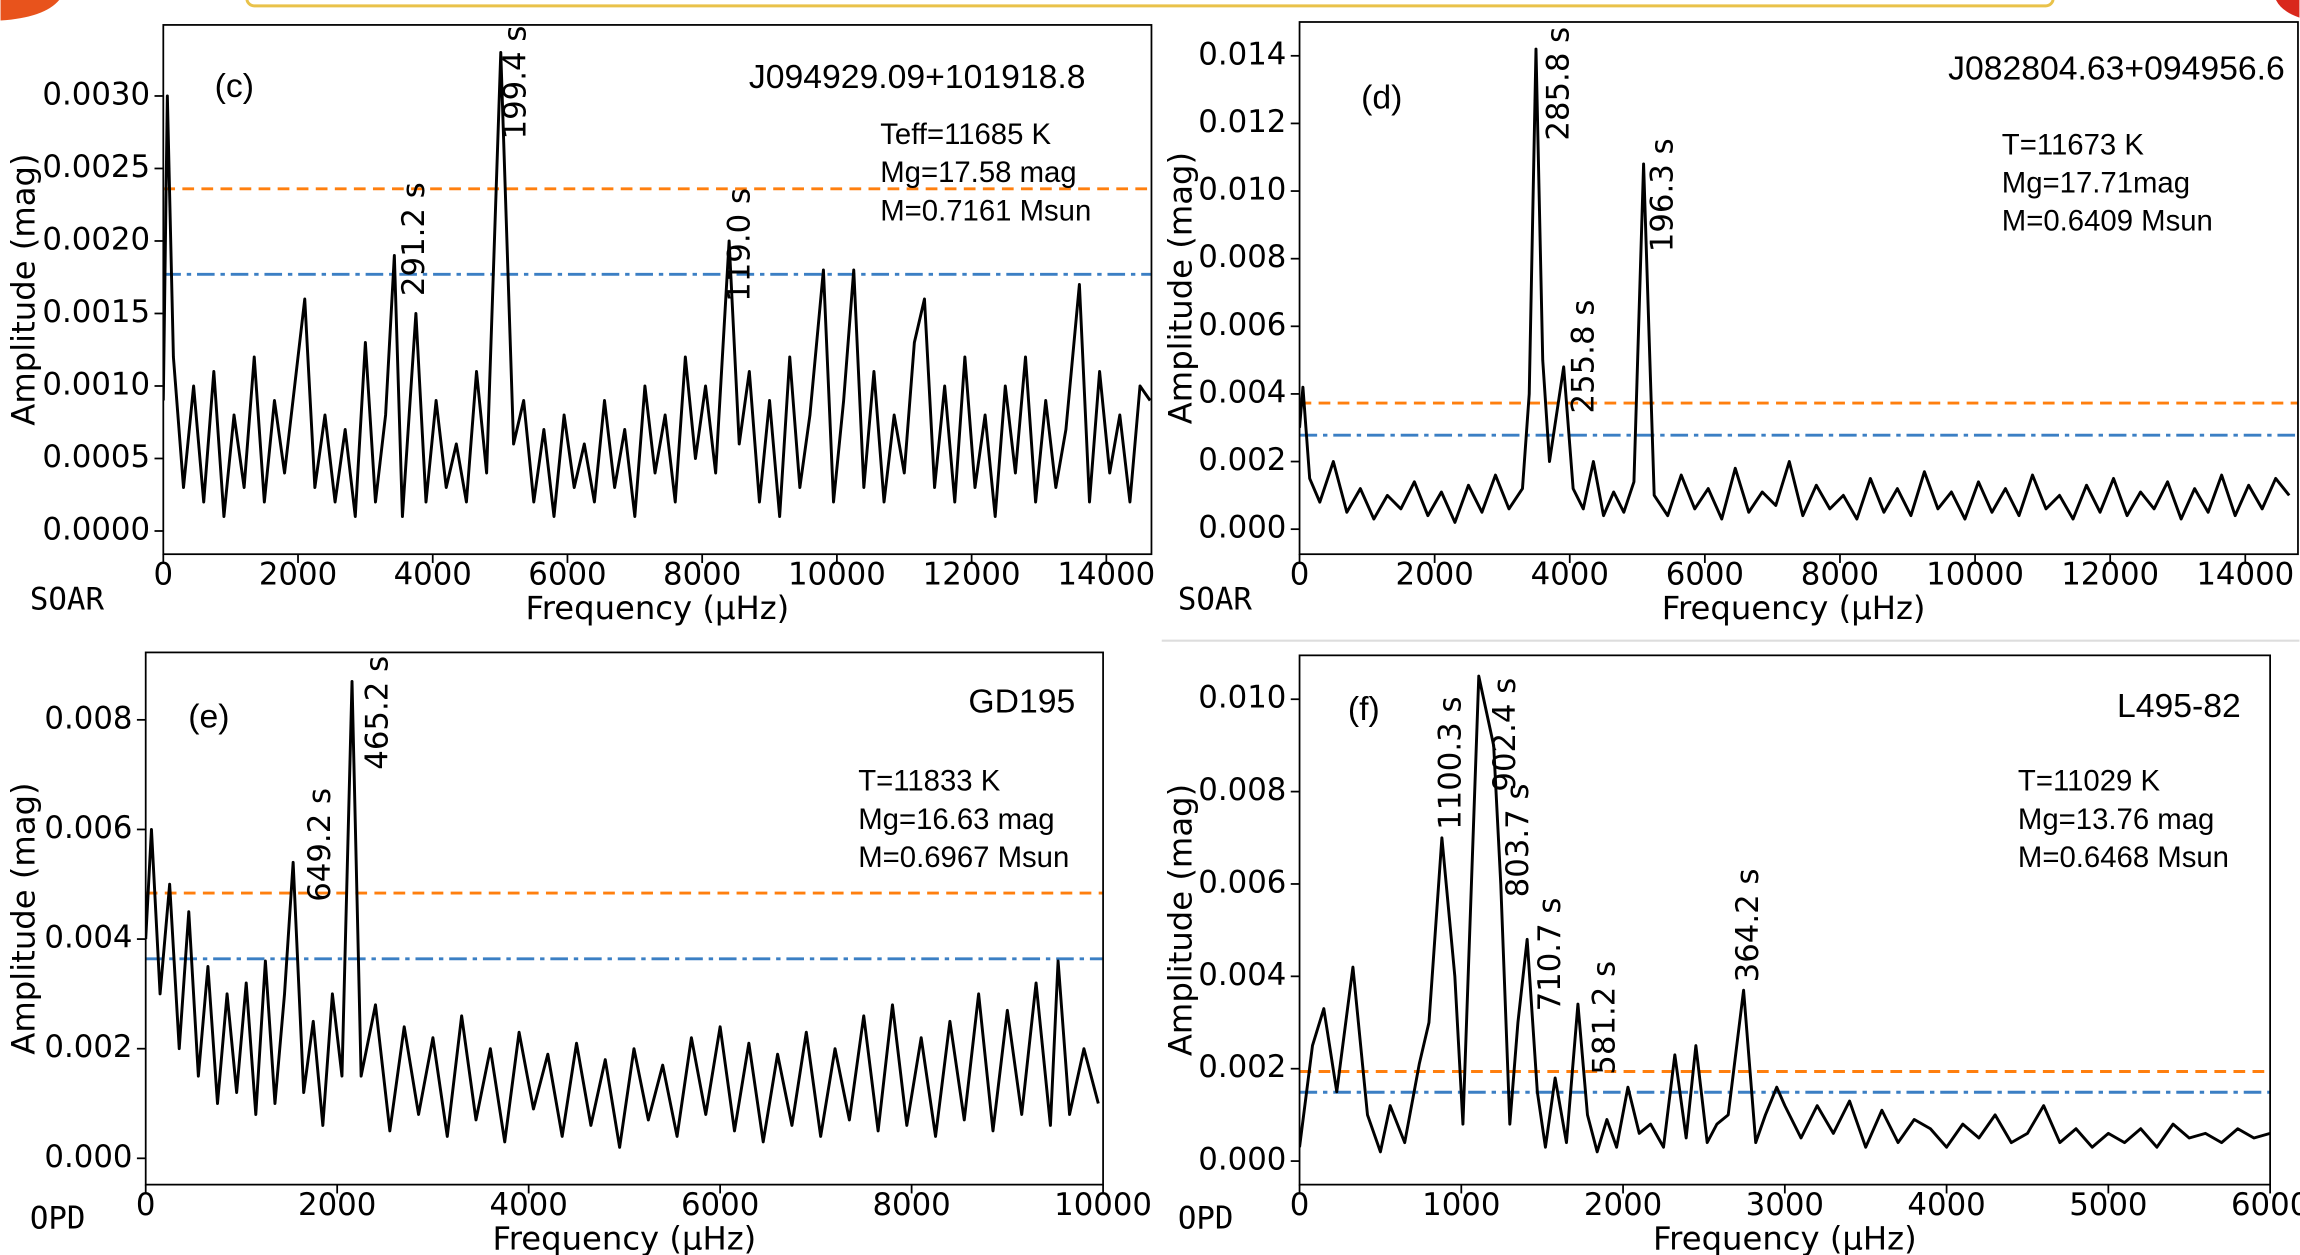 This screenshot has height=1255, width=2300. I want to click on x-tick-label: 5000, so click(2108, 1205).